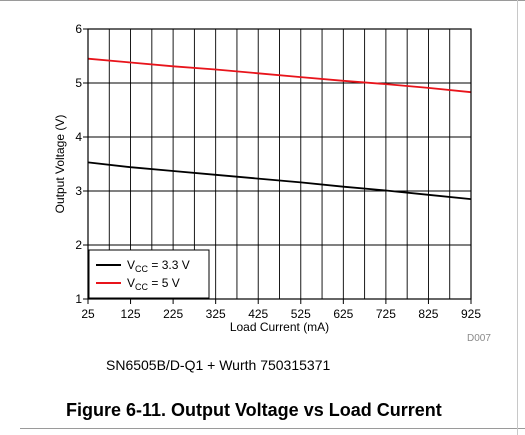 The height and width of the screenshot is (435, 525). I want to click on x-tick-label: 425, so click(258, 314).